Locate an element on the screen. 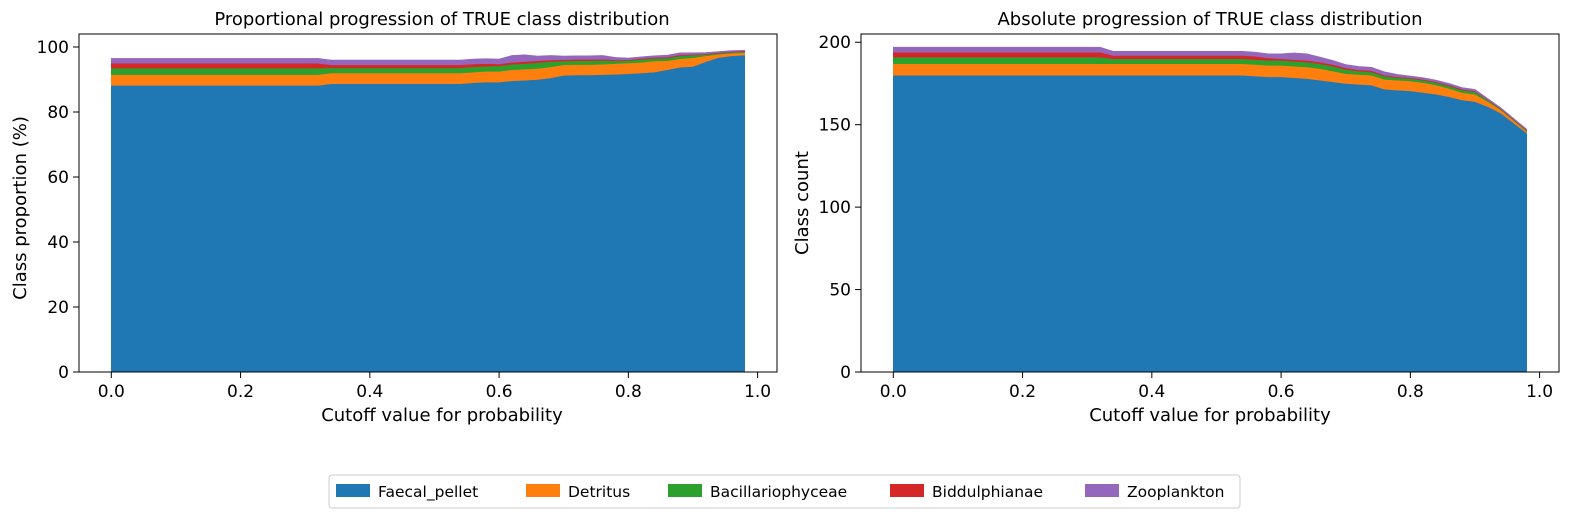 The height and width of the screenshot is (524, 1589). y-tick-label: 80 is located at coordinates (58, 113).